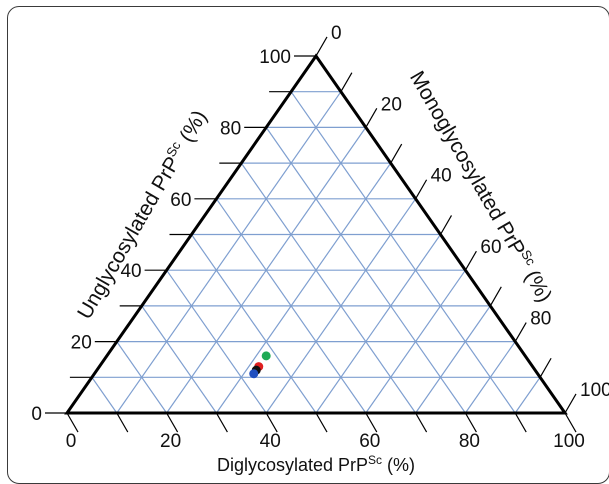 The image size is (609, 484). What do you see at coordinates (71, 441) in the screenshot?
I see `tick-label-bottom: 0` at bounding box center [71, 441].